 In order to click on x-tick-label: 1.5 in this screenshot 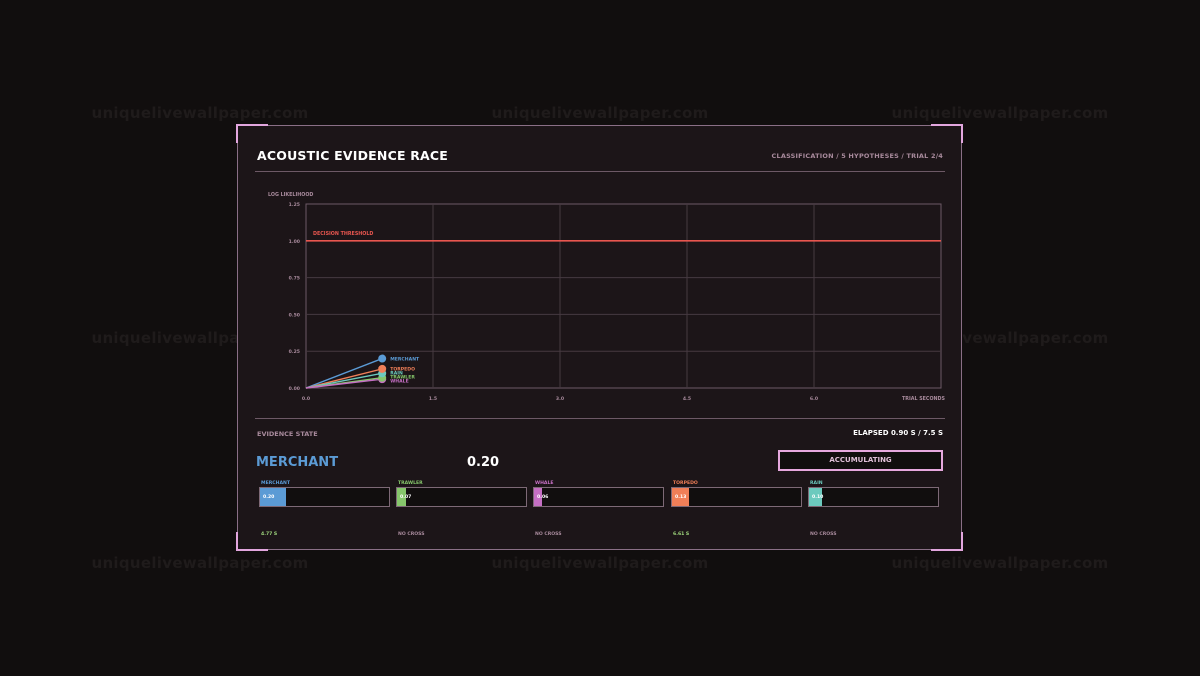, I will do `click(433, 399)`.